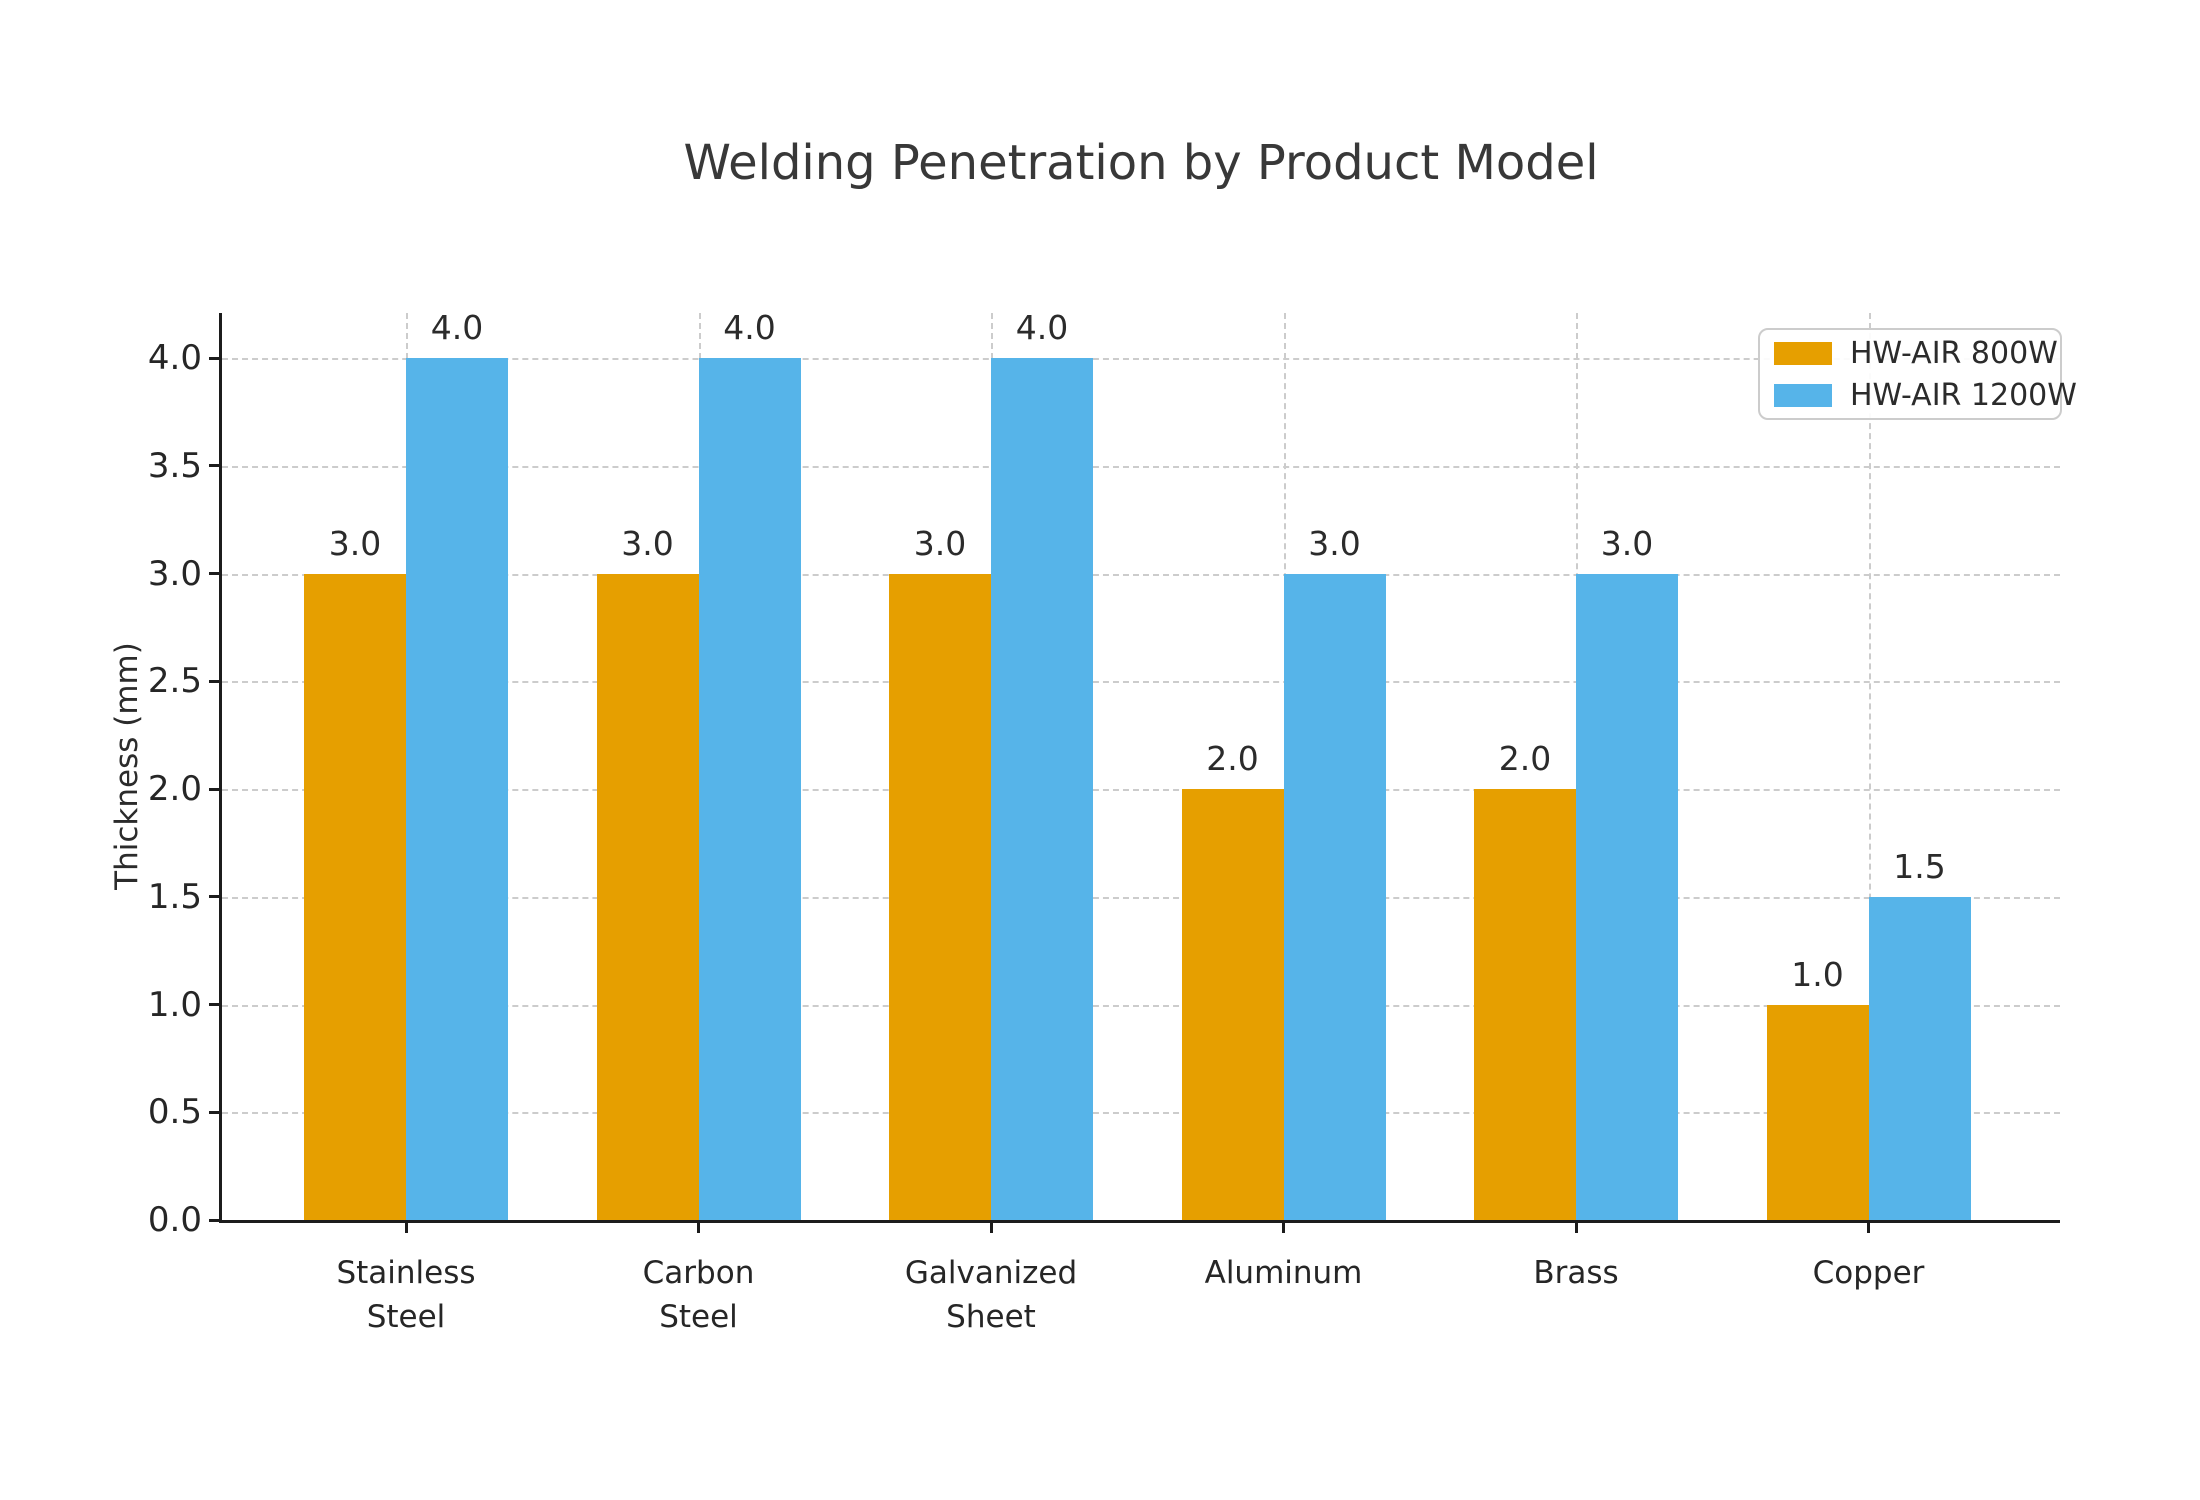 This screenshot has width=2200, height=1500. I want to click on y-tick-label: 3.5, so click(174, 465).